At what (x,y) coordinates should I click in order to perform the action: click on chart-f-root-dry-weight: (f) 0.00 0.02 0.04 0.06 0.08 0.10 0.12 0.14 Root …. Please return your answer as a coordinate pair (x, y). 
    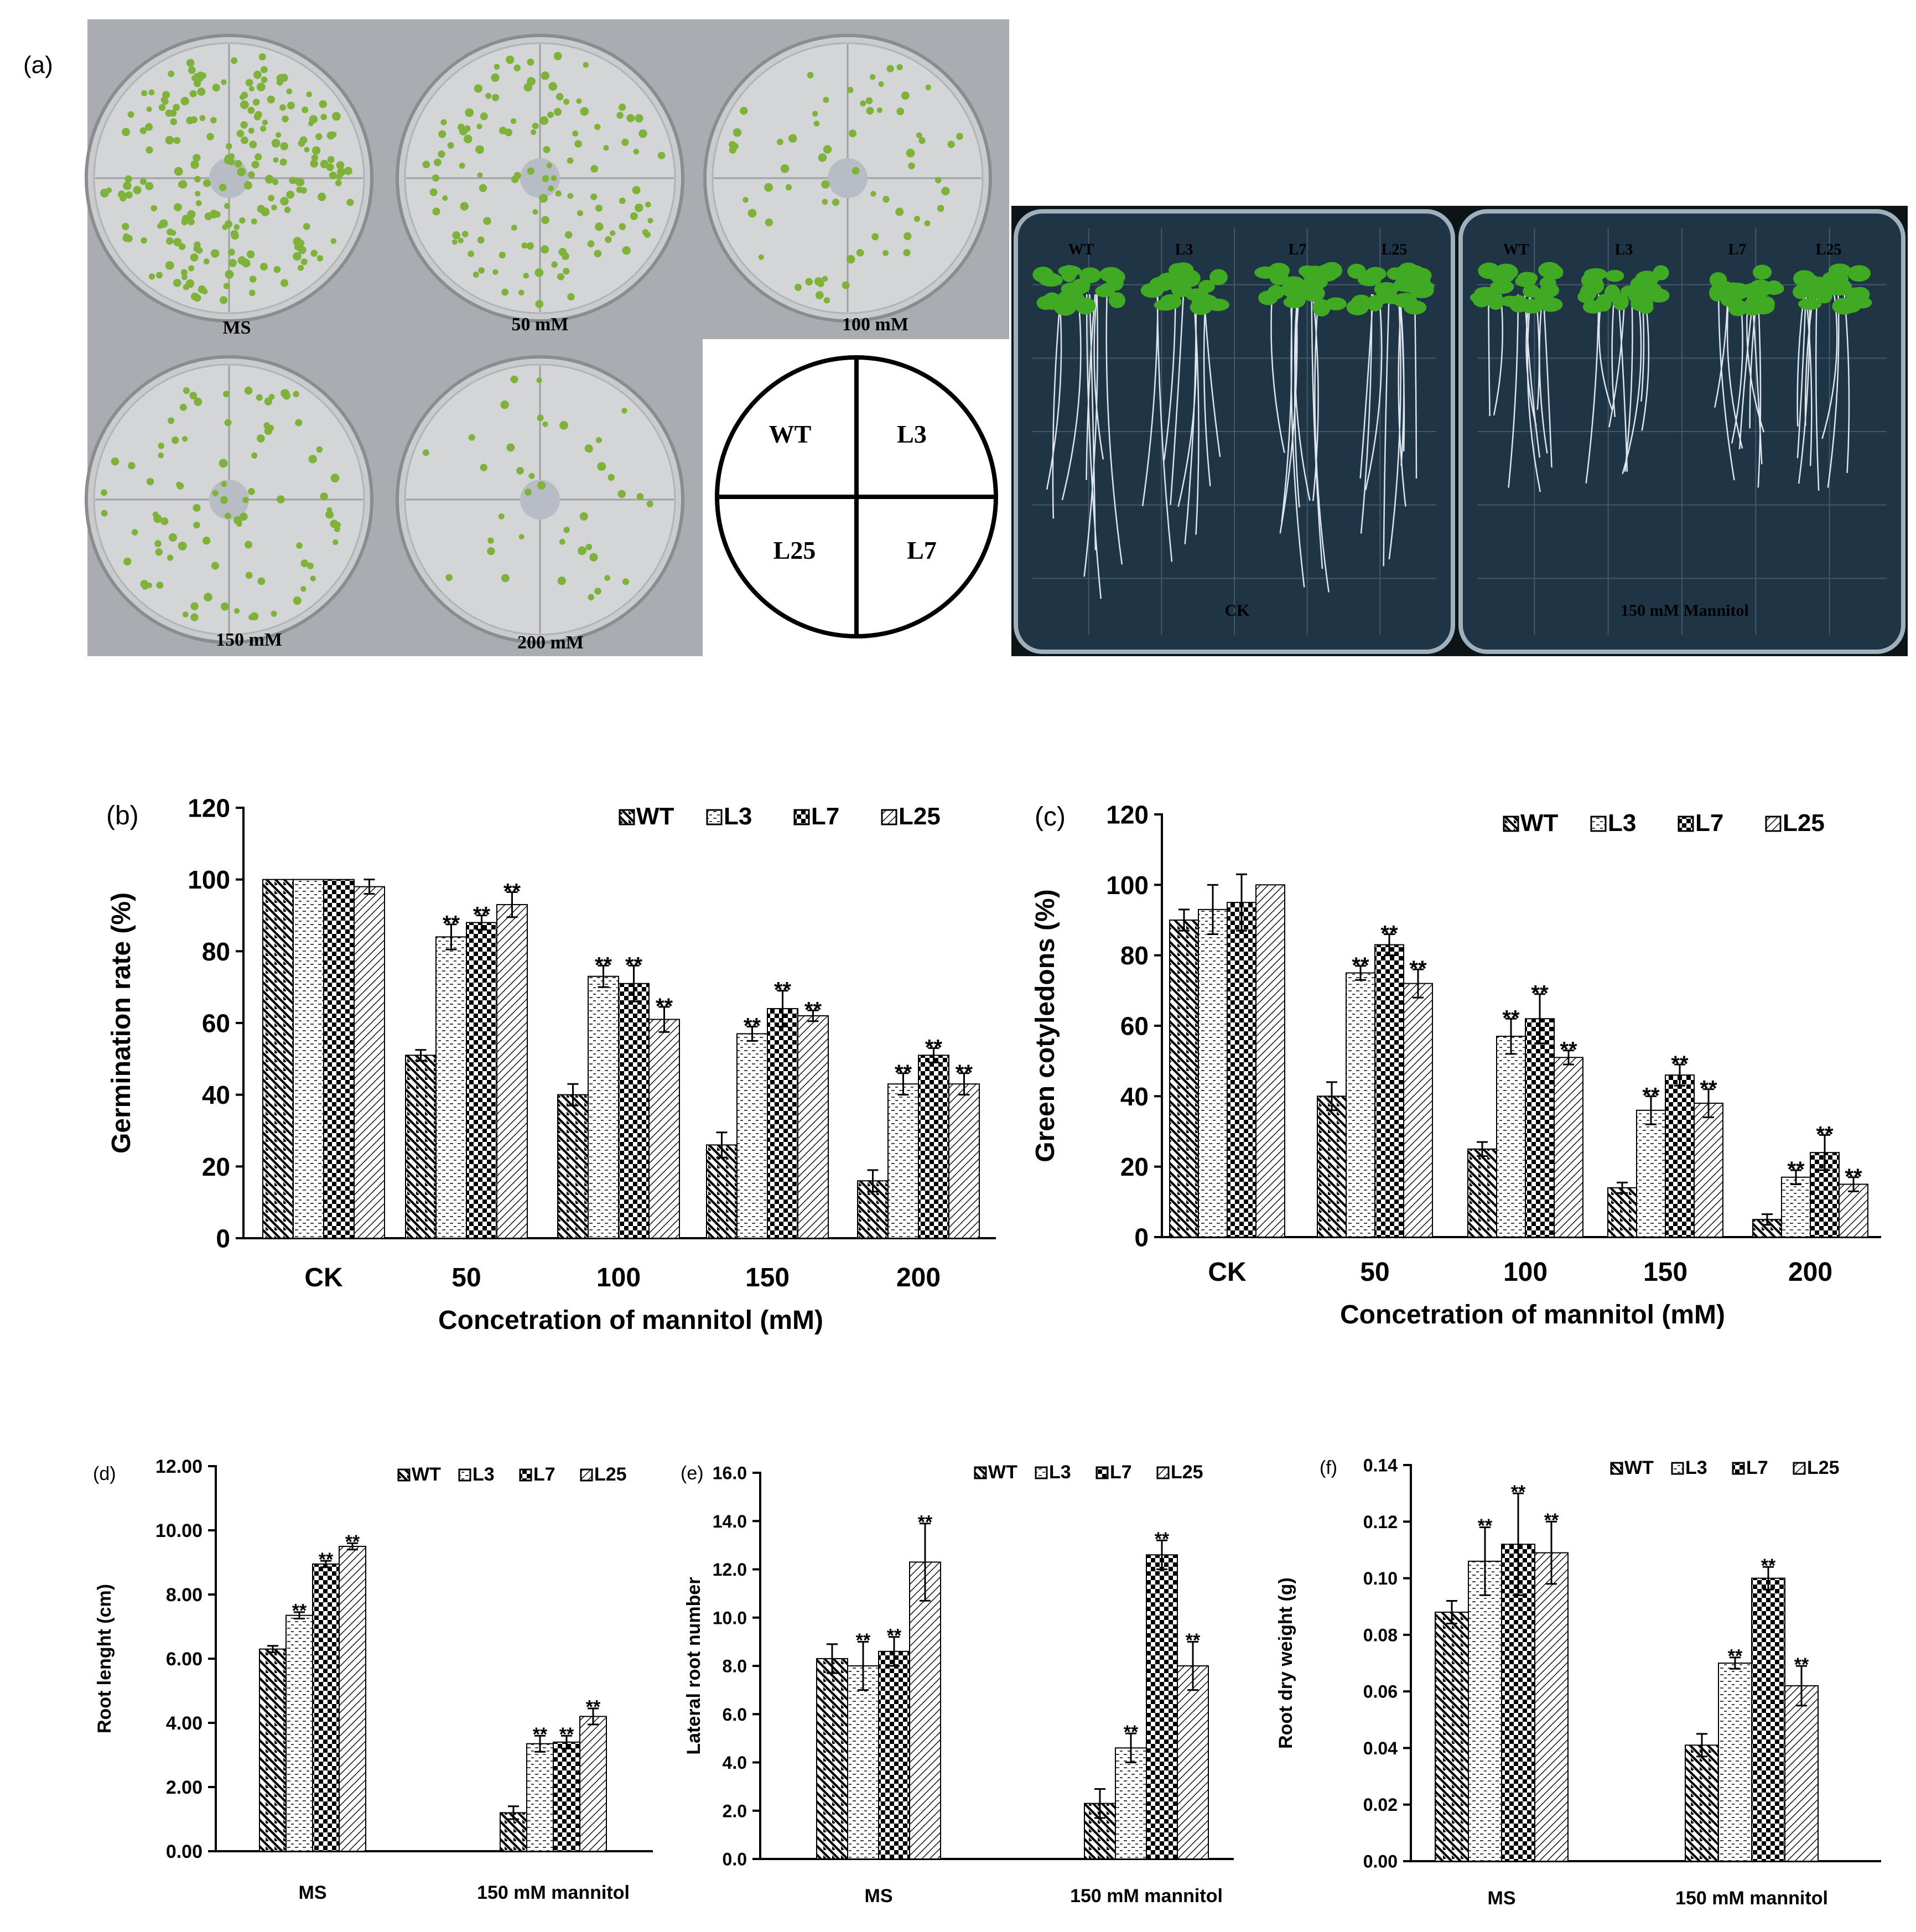
    Looking at the image, I should click on (1578, 1682).